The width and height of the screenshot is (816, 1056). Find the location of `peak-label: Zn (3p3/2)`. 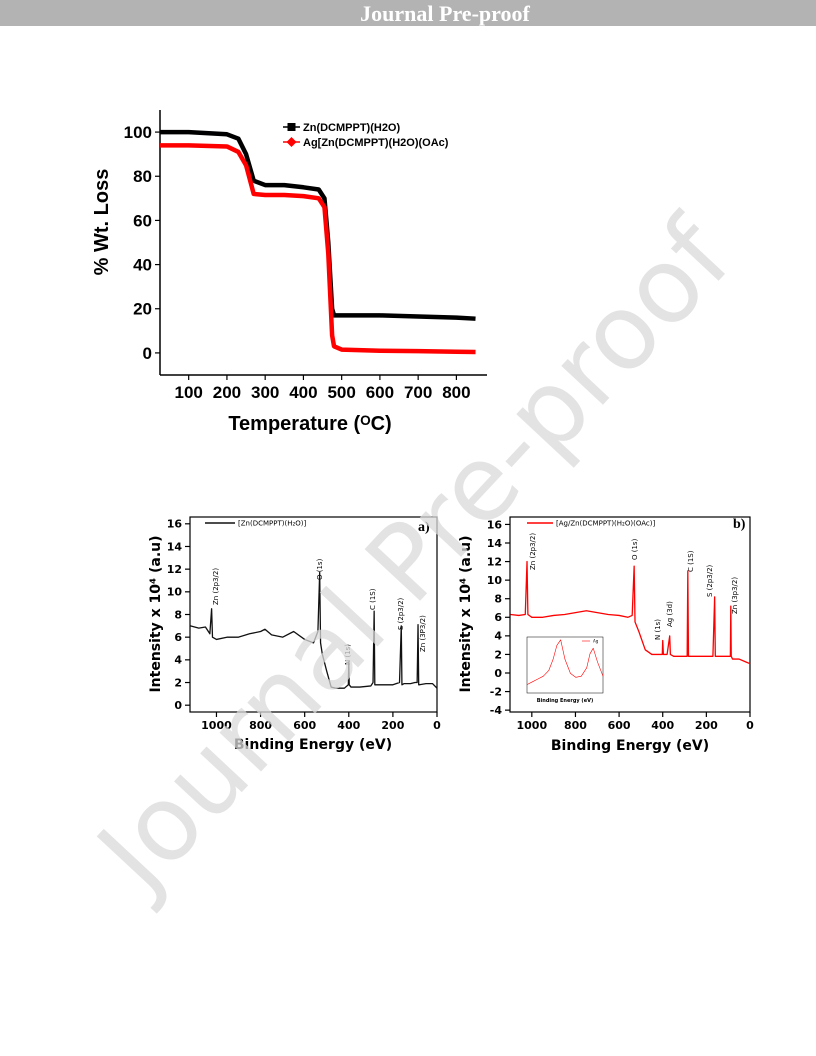

peak-label: Zn (3p3/2) is located at coordinates (735, 595).